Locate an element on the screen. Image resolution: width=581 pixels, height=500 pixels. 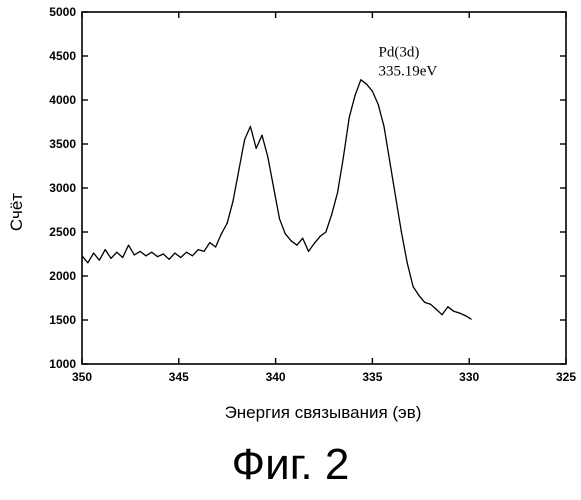
x-axis-title: Энергия связывания (эв) is located at coordinates (323, 412).